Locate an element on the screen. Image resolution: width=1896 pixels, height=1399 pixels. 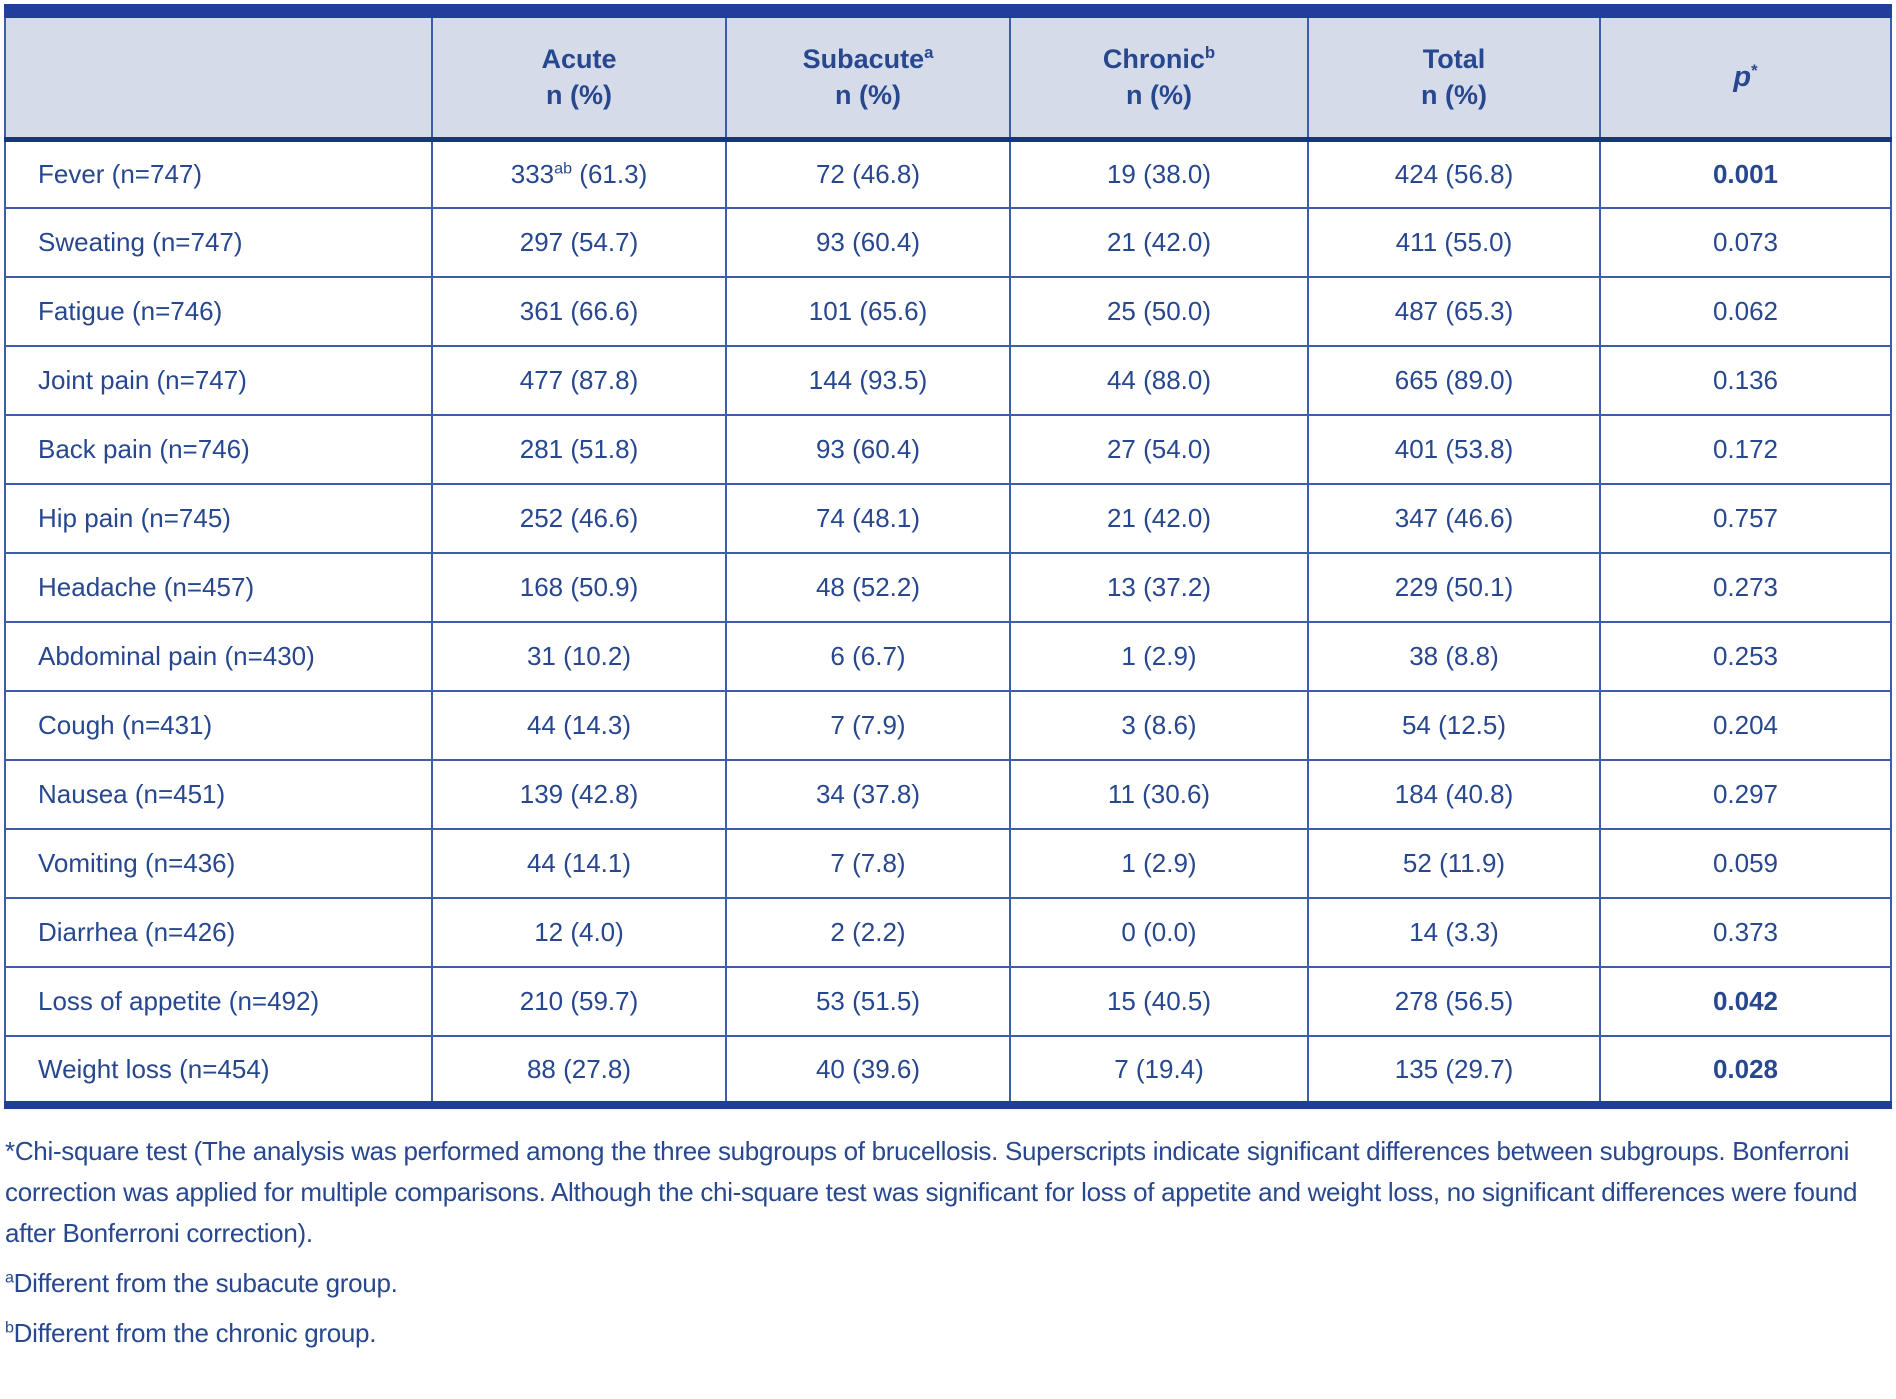
symptom-cell: Sweating (n=747) is located at coordinates (218, 242).